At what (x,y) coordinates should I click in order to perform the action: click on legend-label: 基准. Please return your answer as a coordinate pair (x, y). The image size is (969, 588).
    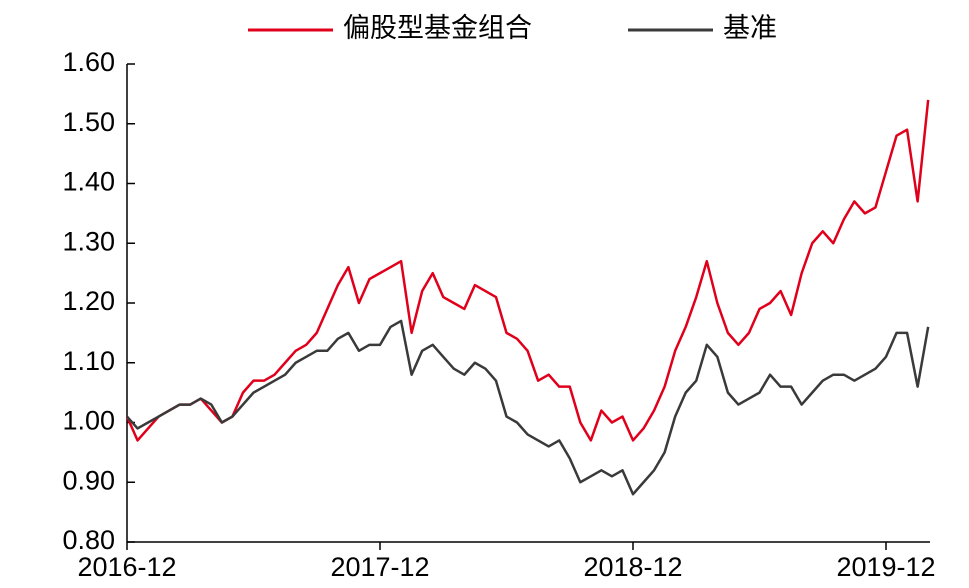
    Looking at the image, I should click on (750, 28).